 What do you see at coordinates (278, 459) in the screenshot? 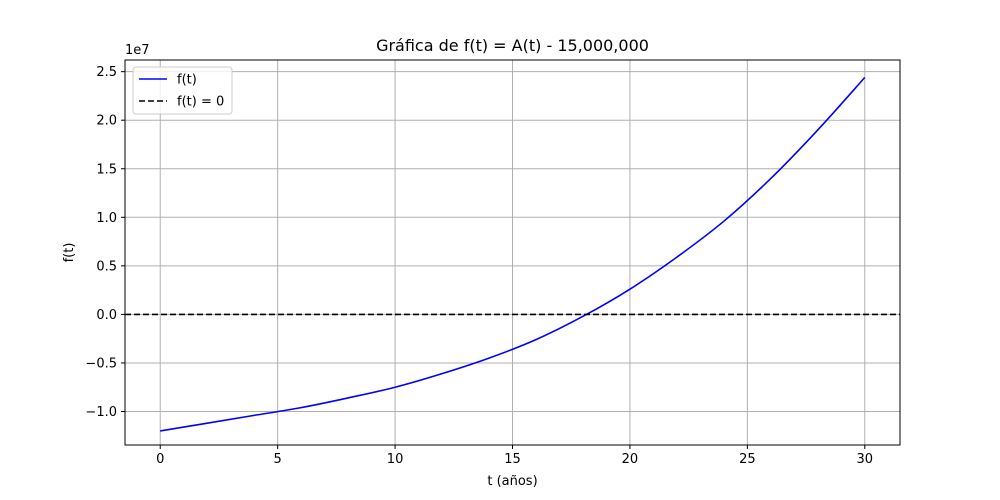
I see `x-tick-label: 5` at bounding box center [278, 459].